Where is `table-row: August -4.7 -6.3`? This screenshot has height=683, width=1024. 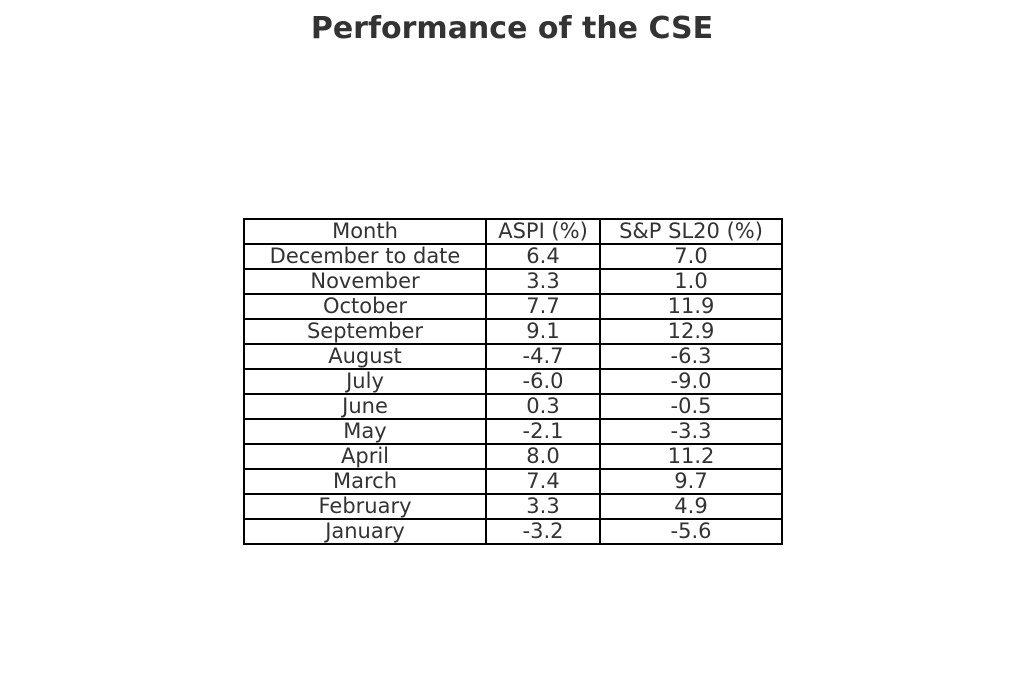
table-row: August -4.7 -6.3 is located at coordinates (513, 356).